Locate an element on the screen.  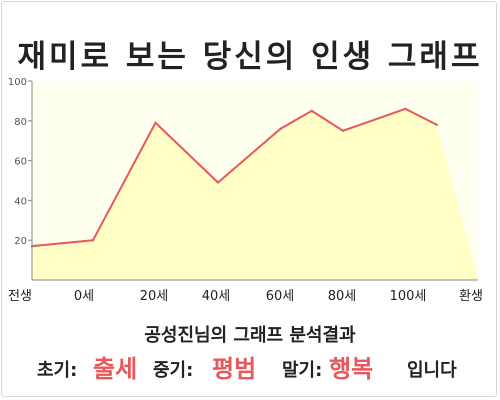
x-tick-label-3: 40세 is located at coordinates (216, 296).